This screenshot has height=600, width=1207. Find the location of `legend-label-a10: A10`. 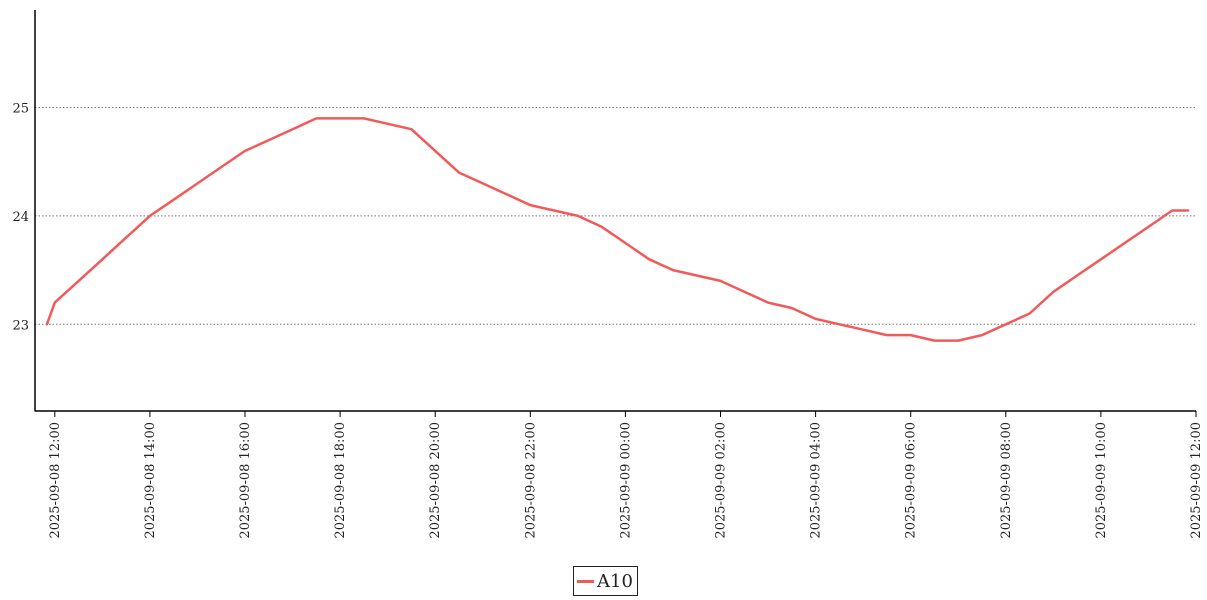

legend-label-a10: A10 is located at coordinates (615, 581).